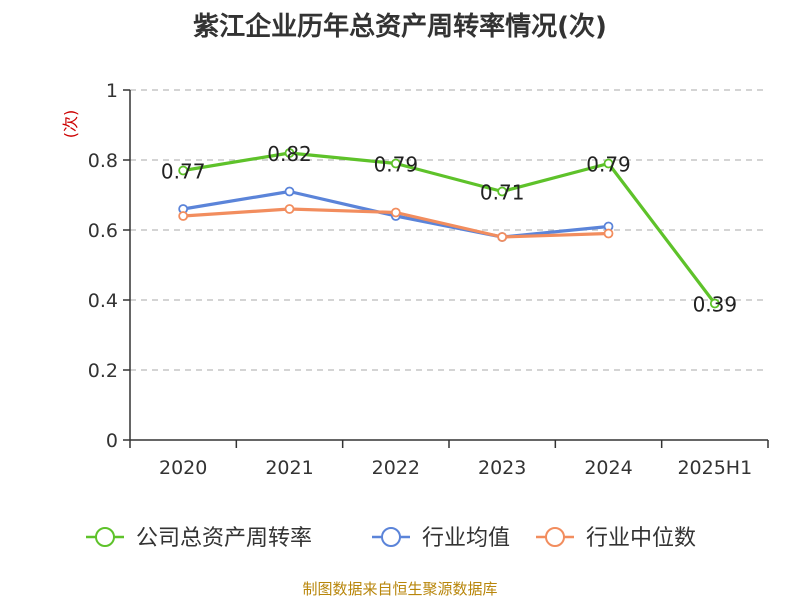 This screenshot has height=600, width=800. What do you see at coordinates (112, 91) in the screenshot?
I see `y-tick-label: 1` at bounding box center [112, 91].